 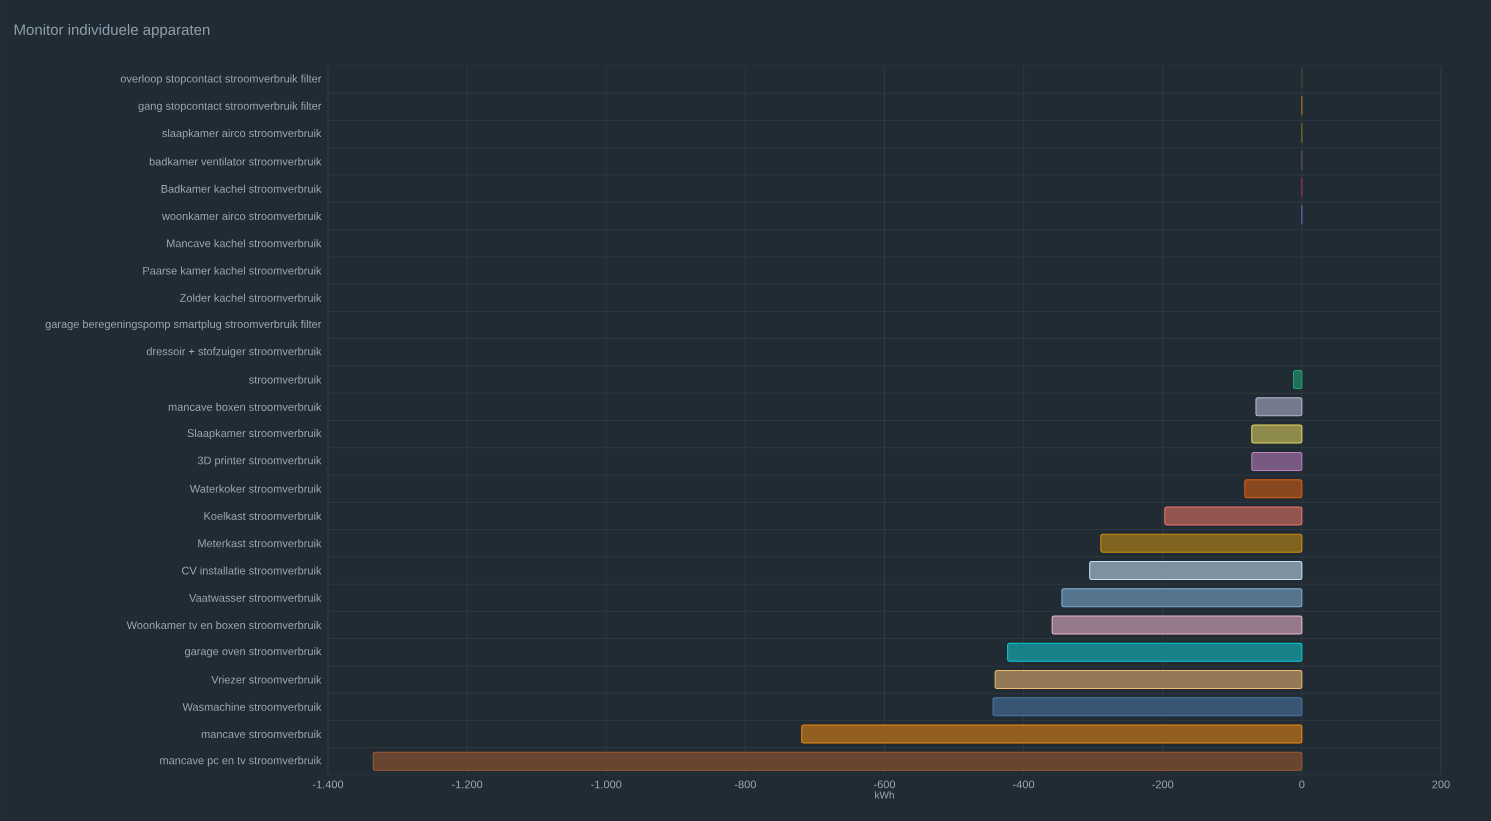 What do you see at coordinates (1441, 784) in the screenshot?
I see `x-tick-label: 200` at bounding box center [1441, 784].